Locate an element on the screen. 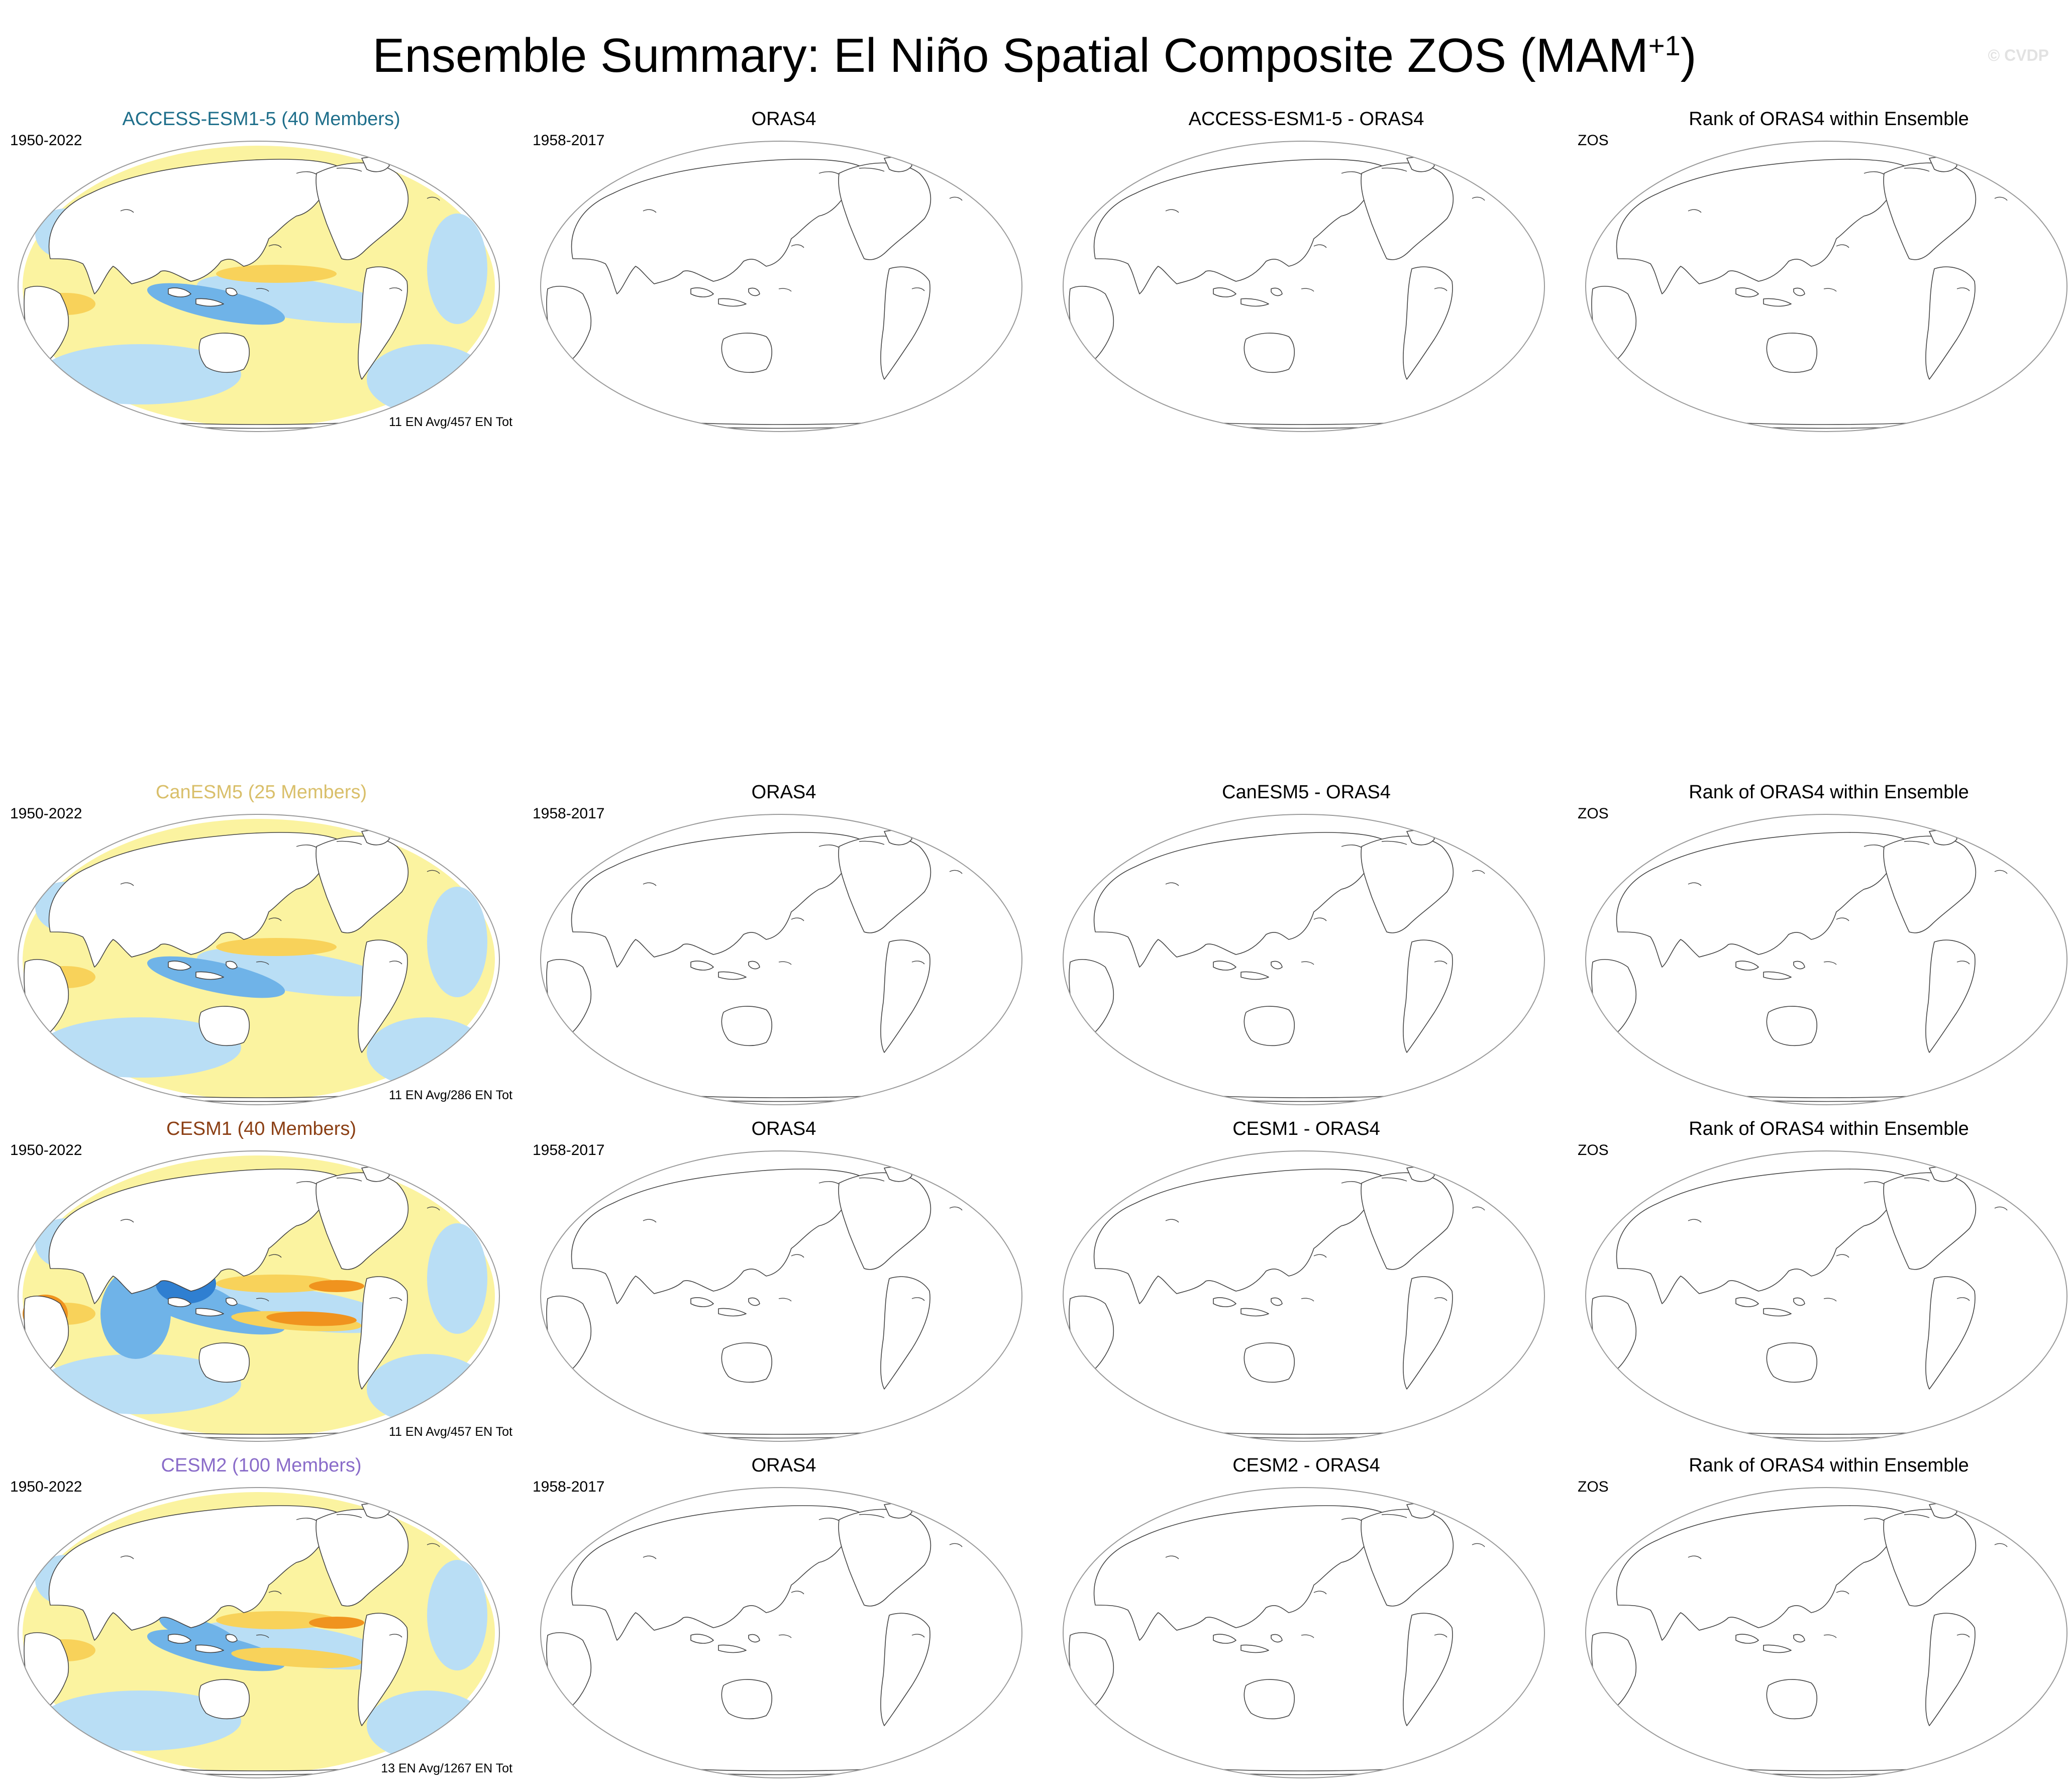 The width and height of the screenshot is (2069, 1792). panel-title: CESM2 (100 Members) is located at coordinates (261, 1465).